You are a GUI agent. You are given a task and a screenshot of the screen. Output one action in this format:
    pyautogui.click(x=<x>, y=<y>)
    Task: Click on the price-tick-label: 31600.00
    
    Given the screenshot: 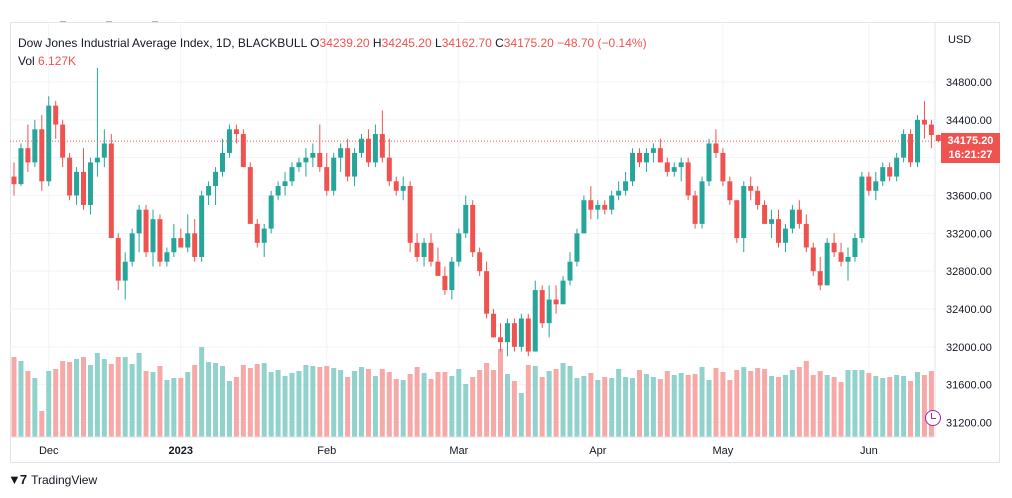 What is the action you would take?
    pyautogui.click(x=969, y=386)
    